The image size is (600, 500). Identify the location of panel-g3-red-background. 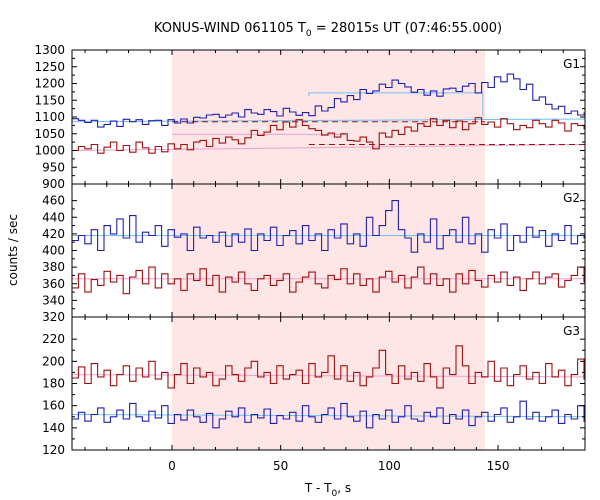
(328, 376).